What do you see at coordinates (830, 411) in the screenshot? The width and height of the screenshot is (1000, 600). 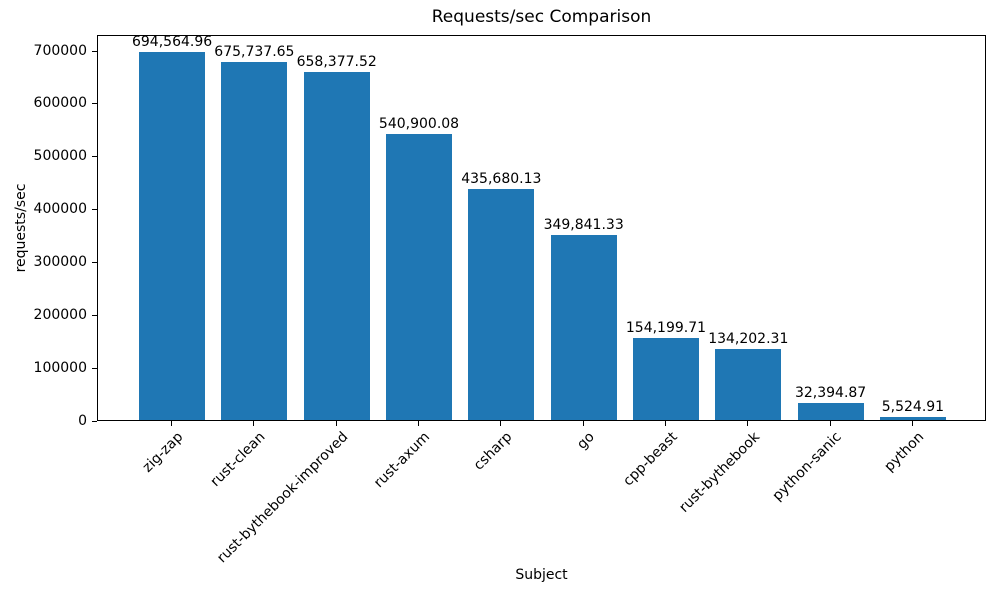 I see `bar-python-sanic` at bounding box center [830, 411].